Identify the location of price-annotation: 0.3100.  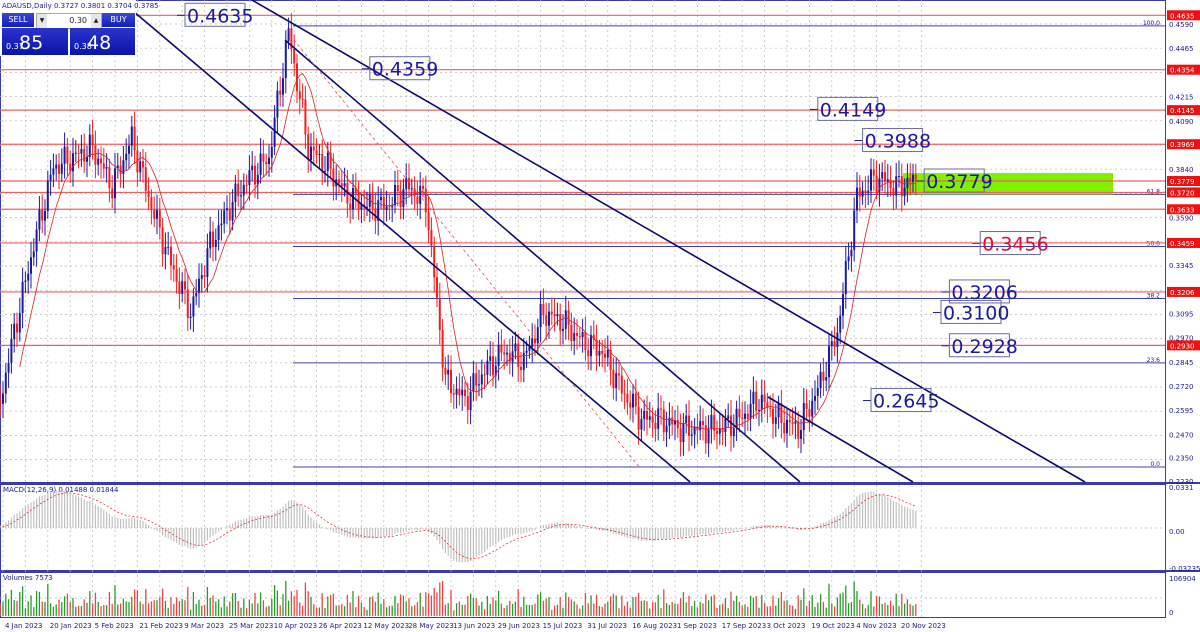
(971, 311).